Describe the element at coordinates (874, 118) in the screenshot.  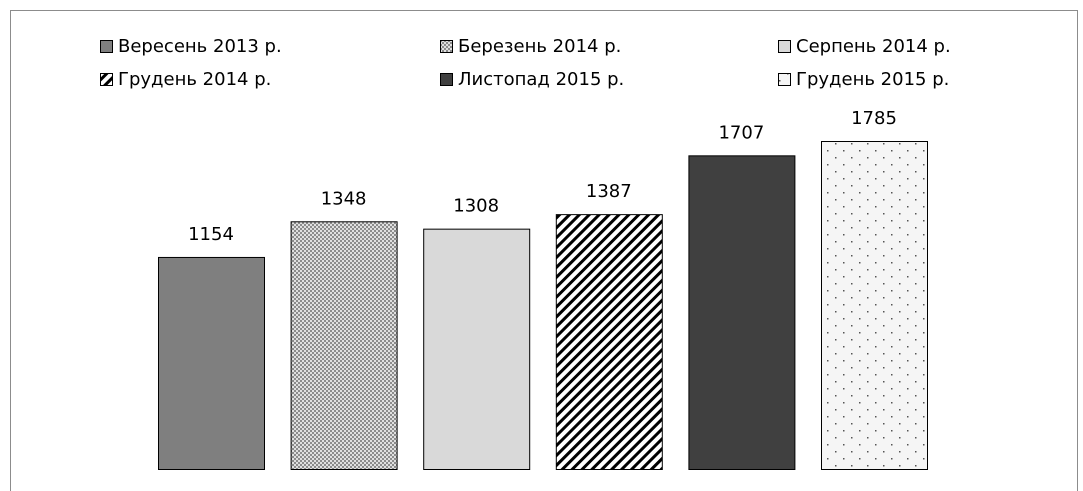
I see `data-label: 1785` at that location.